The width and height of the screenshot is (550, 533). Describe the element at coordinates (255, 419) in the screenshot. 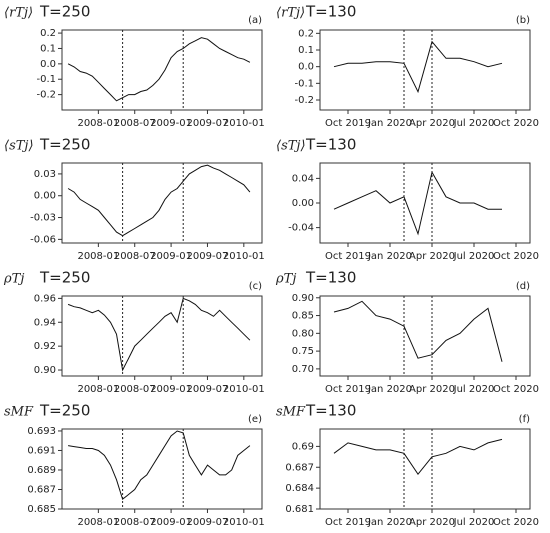

I see `panel-label: (e)` at that location.